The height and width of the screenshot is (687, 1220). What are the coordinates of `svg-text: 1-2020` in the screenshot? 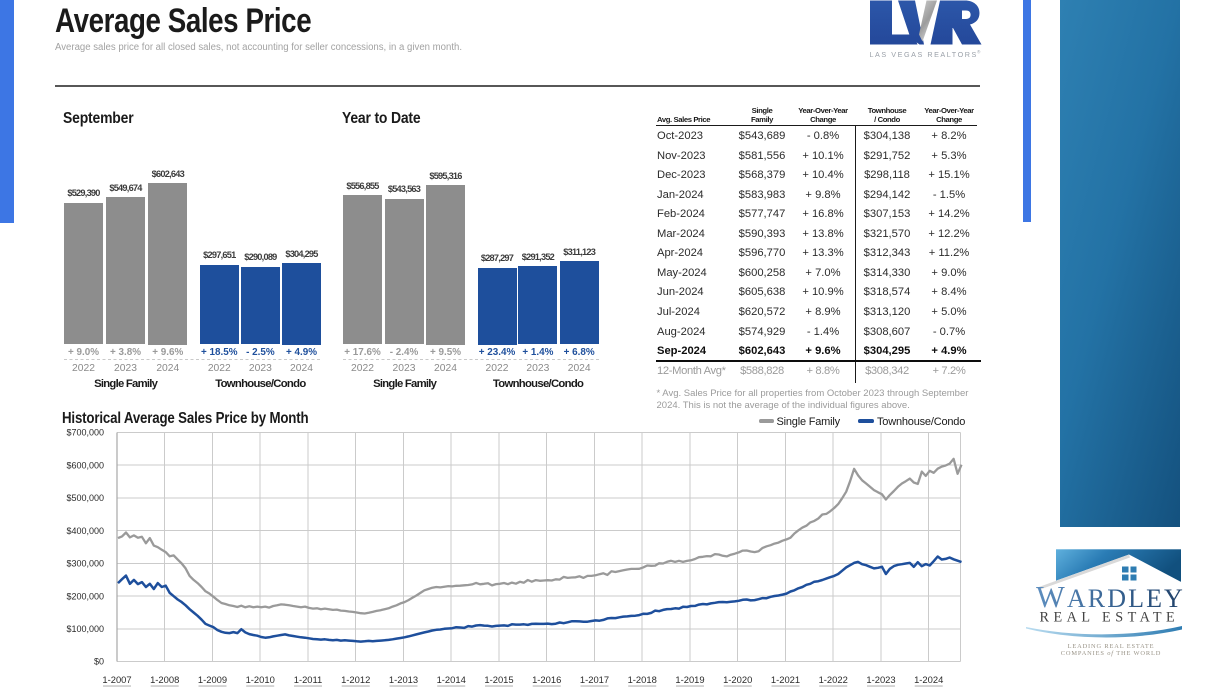 It's located at (737, 679).